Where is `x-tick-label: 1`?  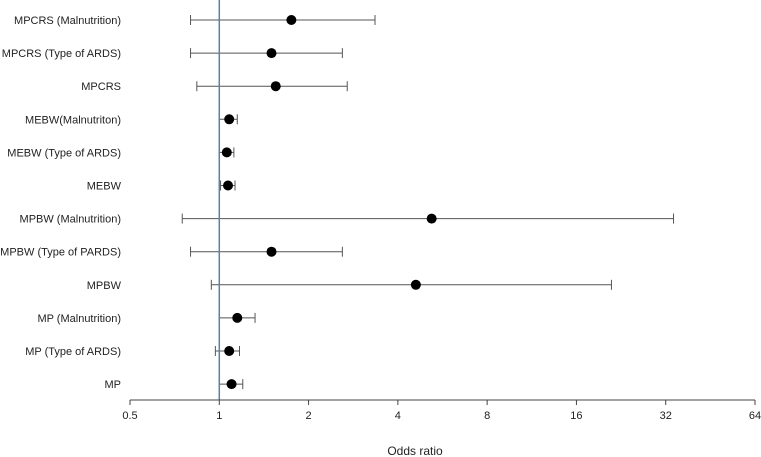
x-tick-label: 1 is located at coordinates (219, 416).